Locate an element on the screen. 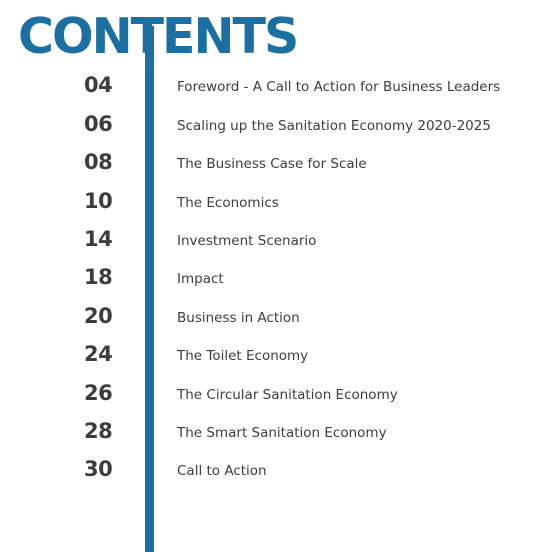 The height and width of the screenshot is (552, 545). toc-entry: 26 The Circular Sanitation Economy is located at coordinates (272, 393).